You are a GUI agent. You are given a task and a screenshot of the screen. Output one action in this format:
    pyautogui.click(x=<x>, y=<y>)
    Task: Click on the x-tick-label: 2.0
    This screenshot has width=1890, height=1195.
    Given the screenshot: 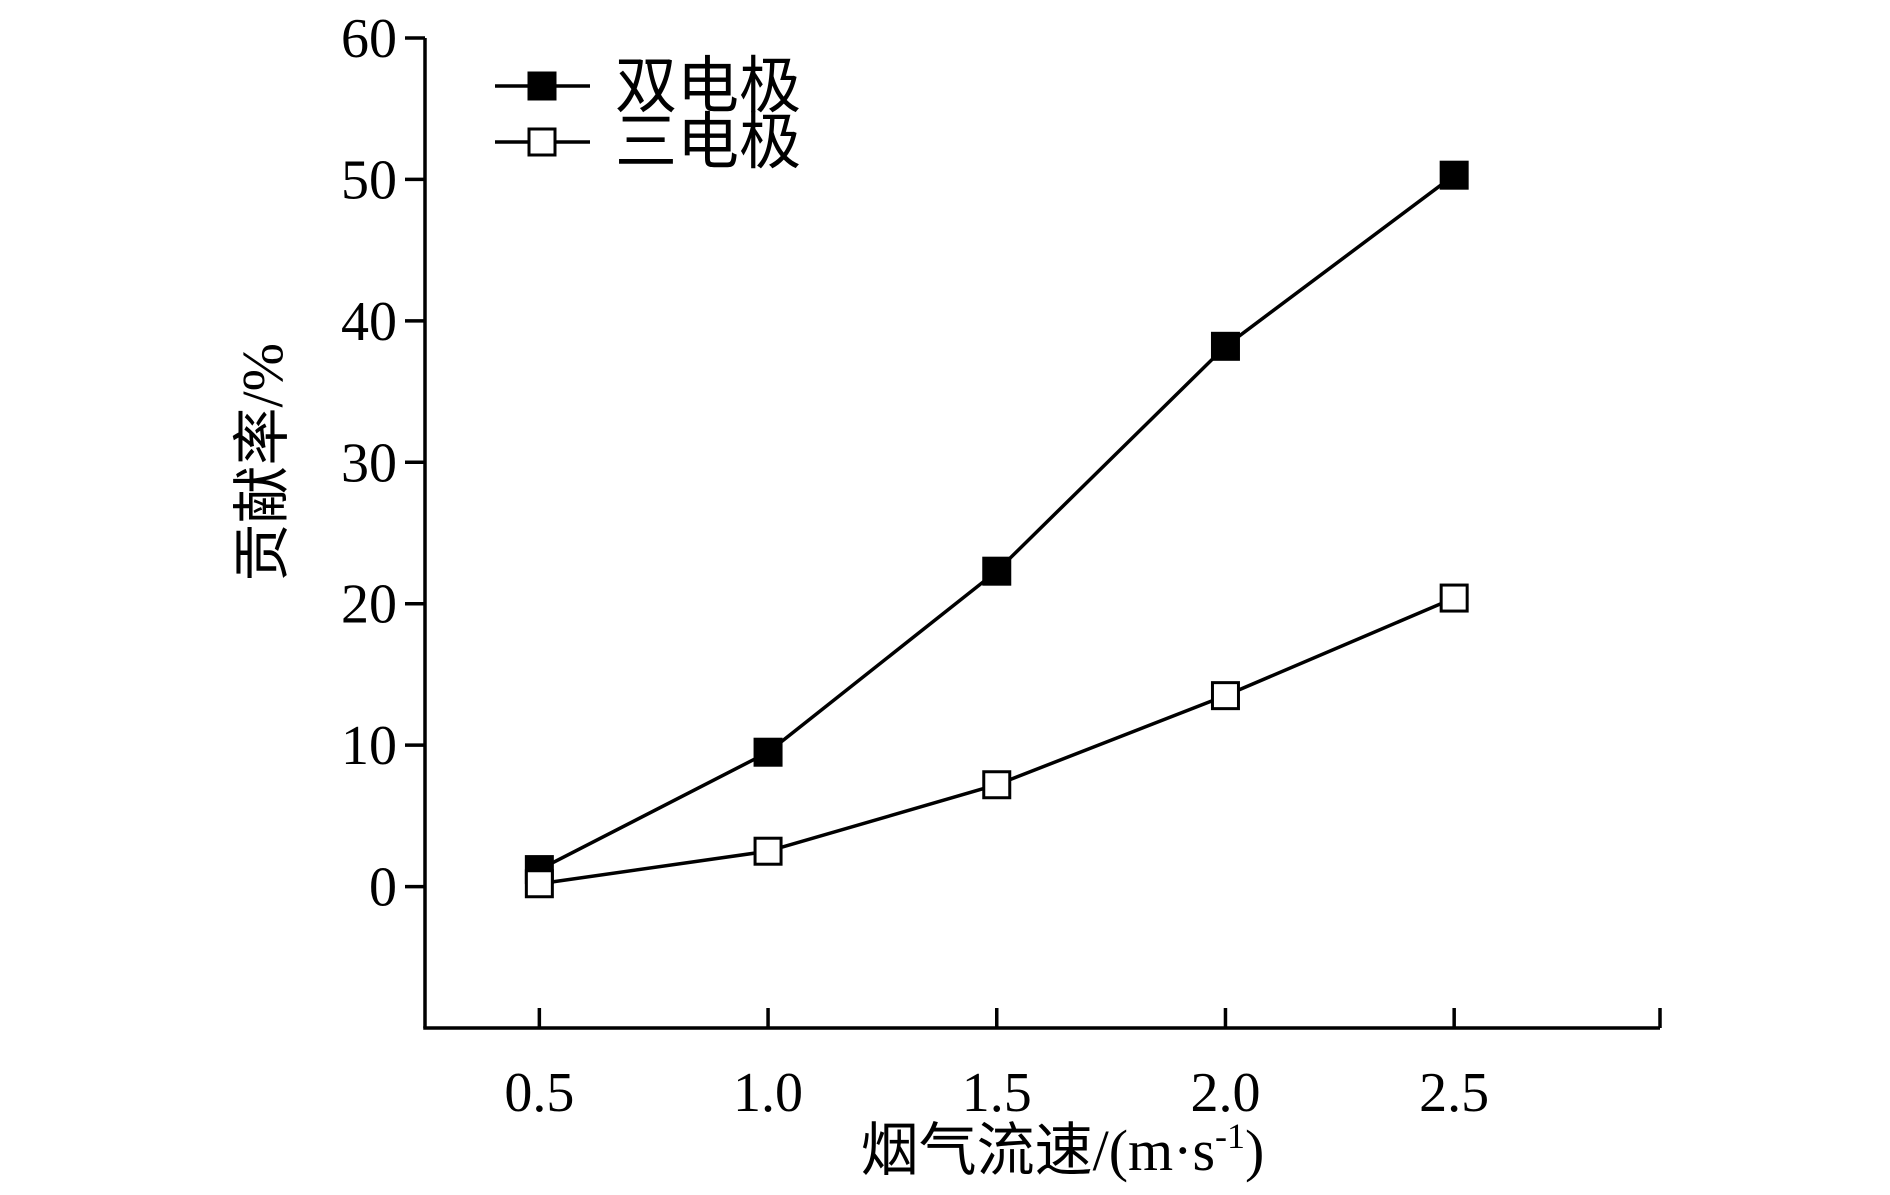 What is the action you would take?
    pyautogui.click(x=1225, y=1093)
    